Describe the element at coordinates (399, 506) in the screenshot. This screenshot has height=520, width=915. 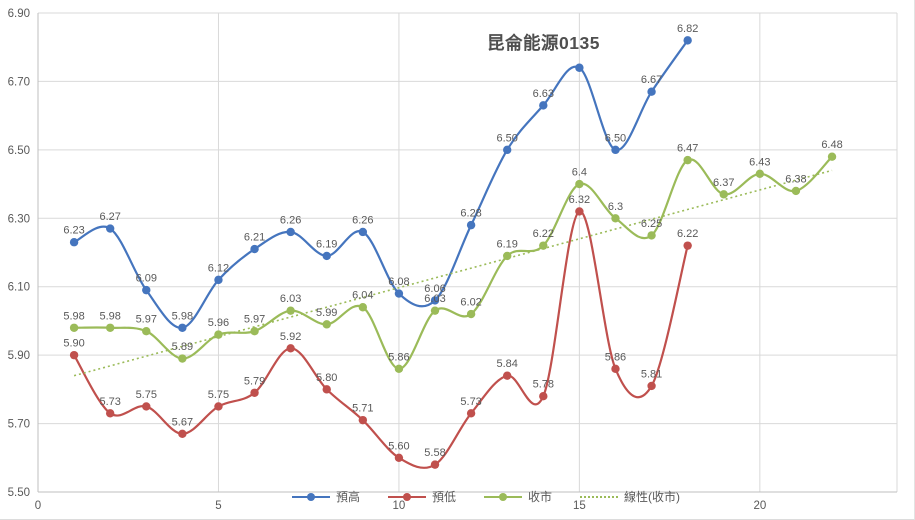
I see `x-axis-tick-label: 10` at that location.